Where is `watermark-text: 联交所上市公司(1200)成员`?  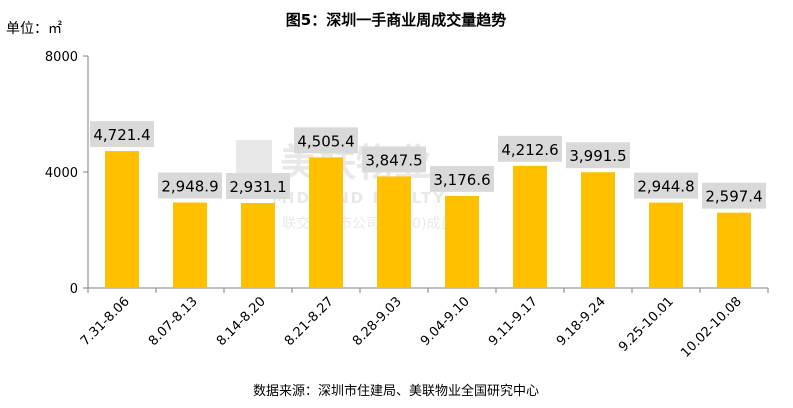
watermark-text: 联交所上市公司(1200)成员 is located at coordinates (368, 223).